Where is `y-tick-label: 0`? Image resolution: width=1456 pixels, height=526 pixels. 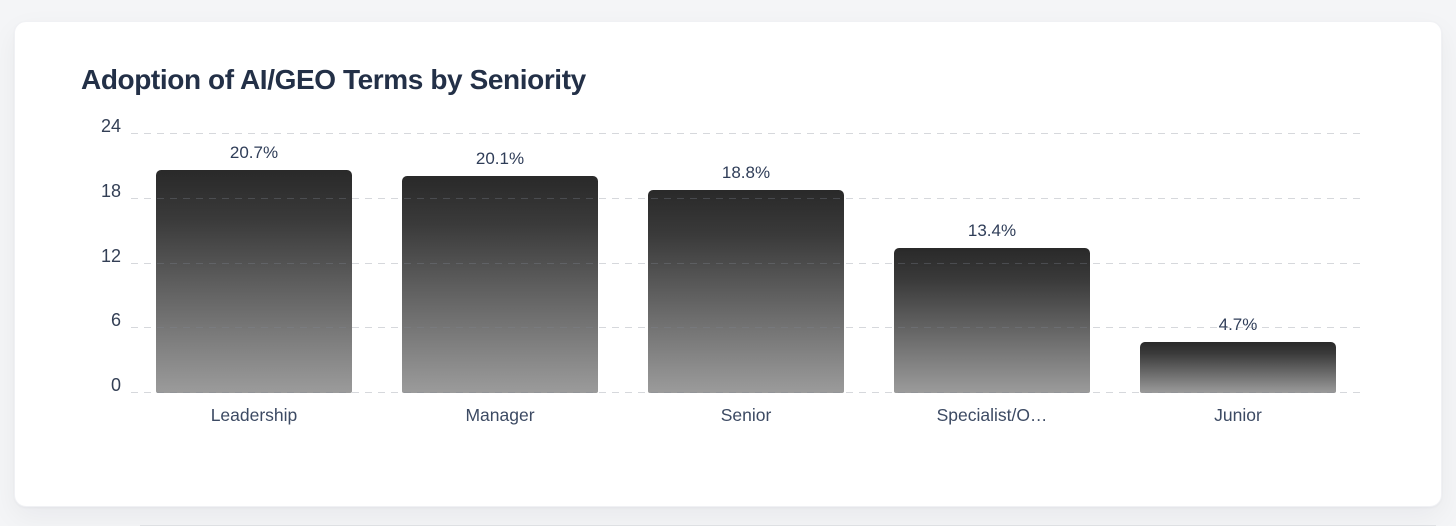 y-tick-label: 0 is located at coordinates (115, 385).